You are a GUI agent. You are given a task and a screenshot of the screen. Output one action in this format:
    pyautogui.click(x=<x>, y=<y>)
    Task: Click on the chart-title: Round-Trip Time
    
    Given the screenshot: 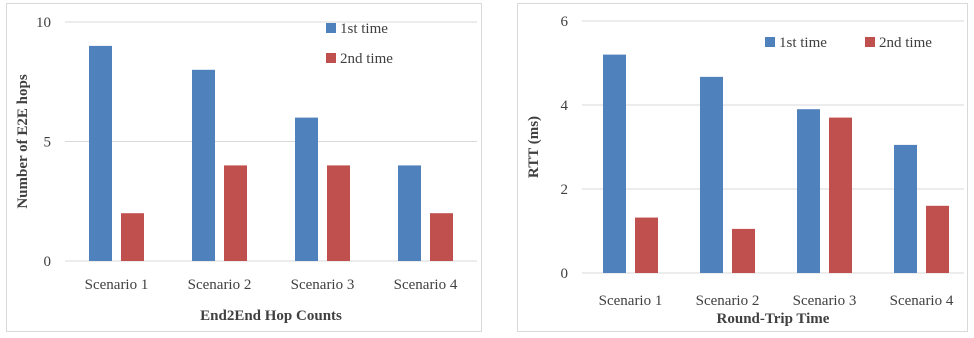 What is the action you would take?
    pyautogui.click(x=773, y=319)
    